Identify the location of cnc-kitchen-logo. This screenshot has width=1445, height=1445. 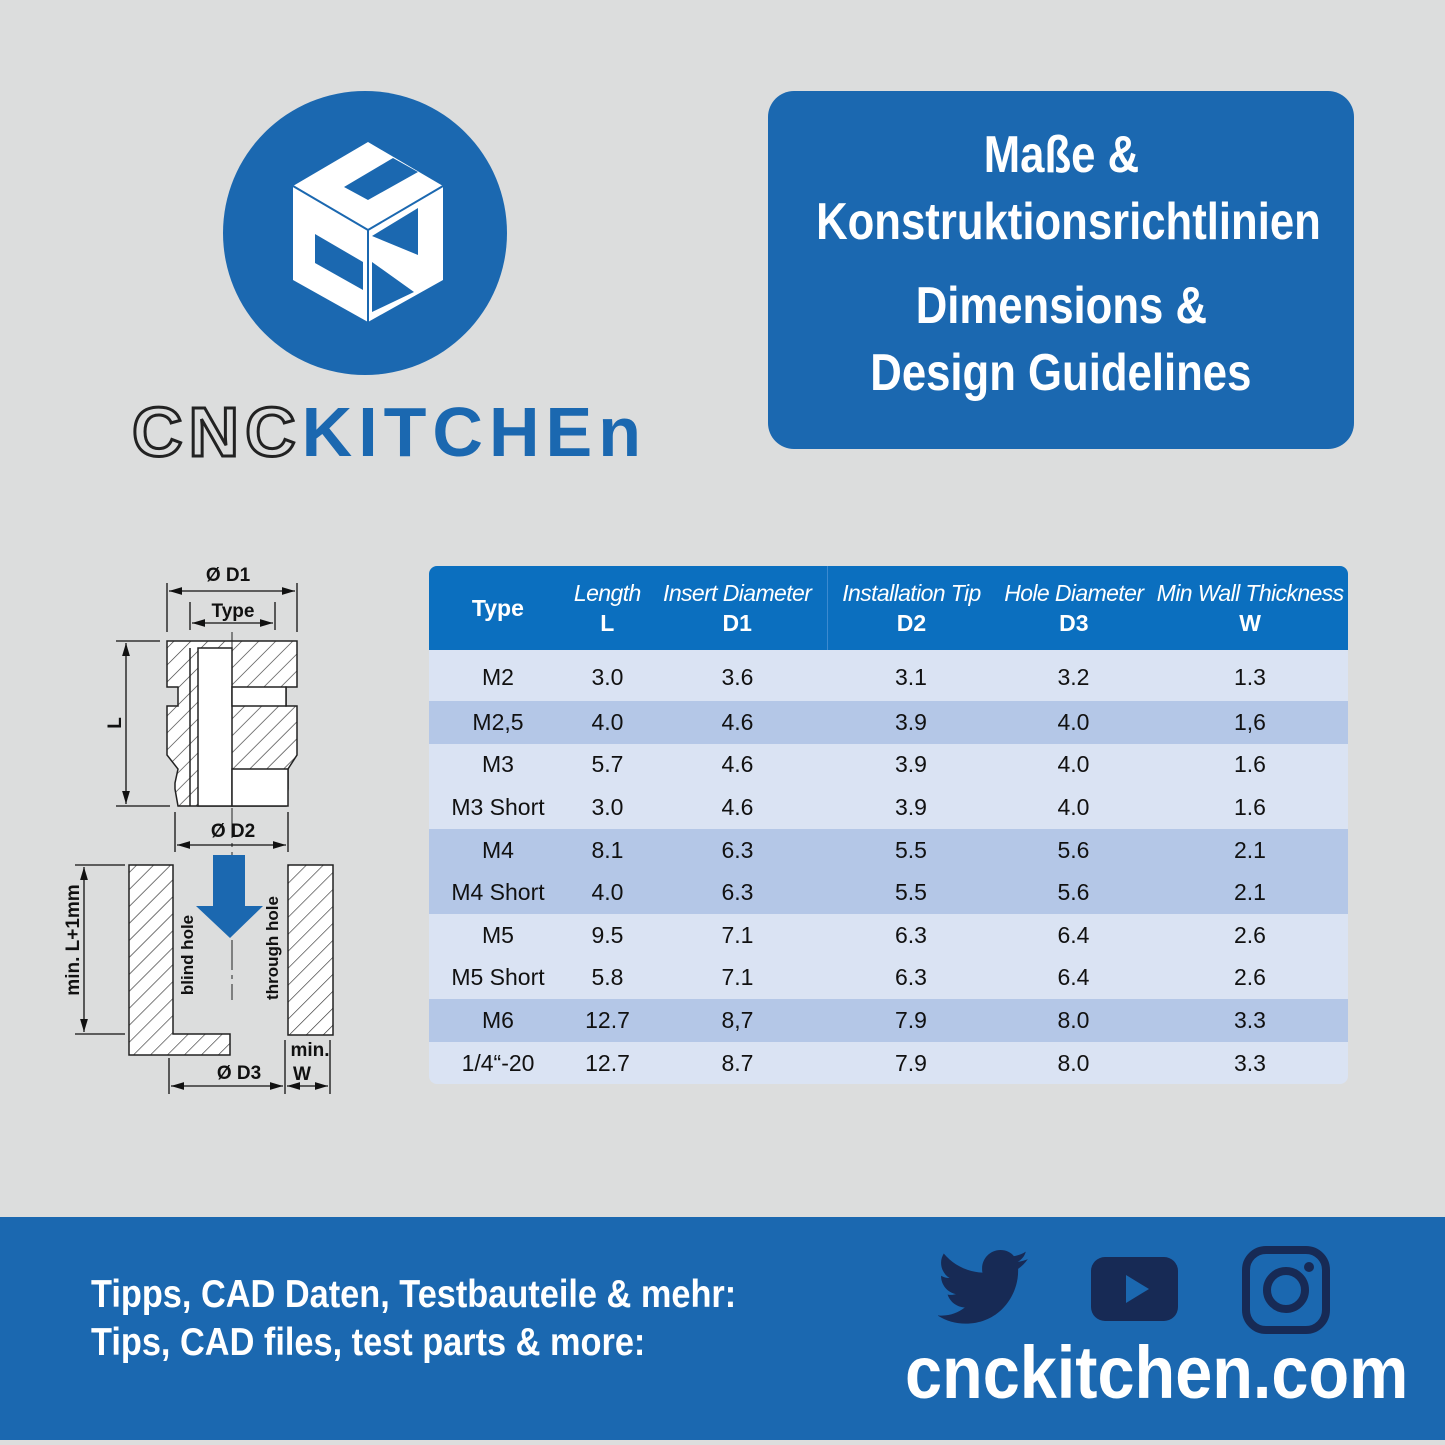
(365, 233).